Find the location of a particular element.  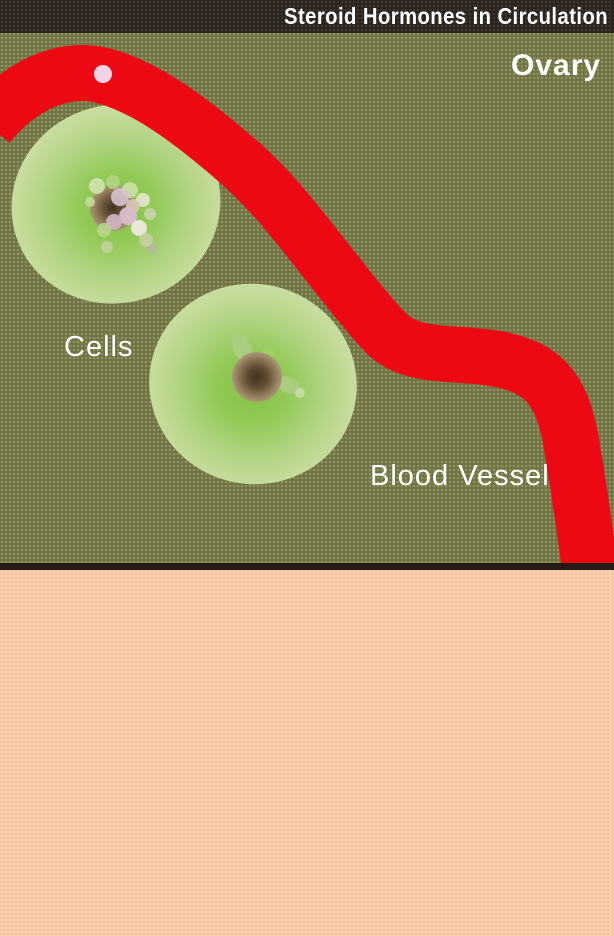

label-ovary: Ovary is located at coordinates (556, 65).